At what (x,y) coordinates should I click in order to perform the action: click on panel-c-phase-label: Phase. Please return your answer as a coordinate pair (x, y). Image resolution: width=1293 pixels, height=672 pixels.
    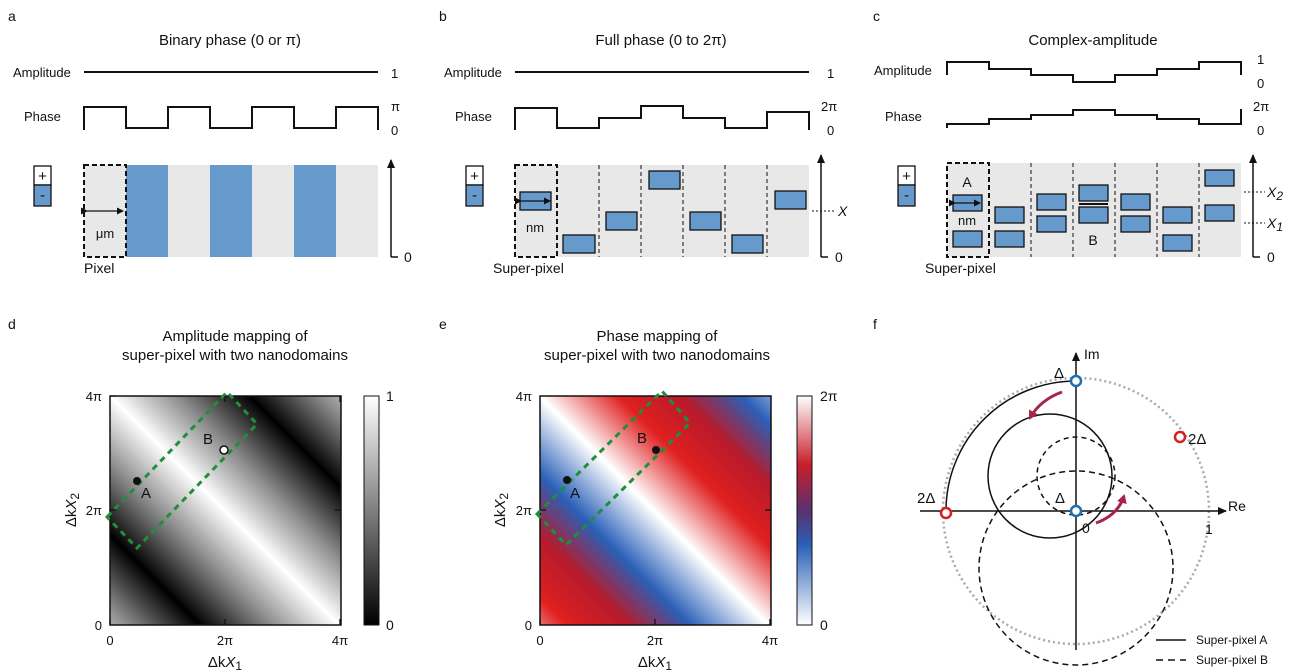
    Looking at the image, I should click on (903, 116).